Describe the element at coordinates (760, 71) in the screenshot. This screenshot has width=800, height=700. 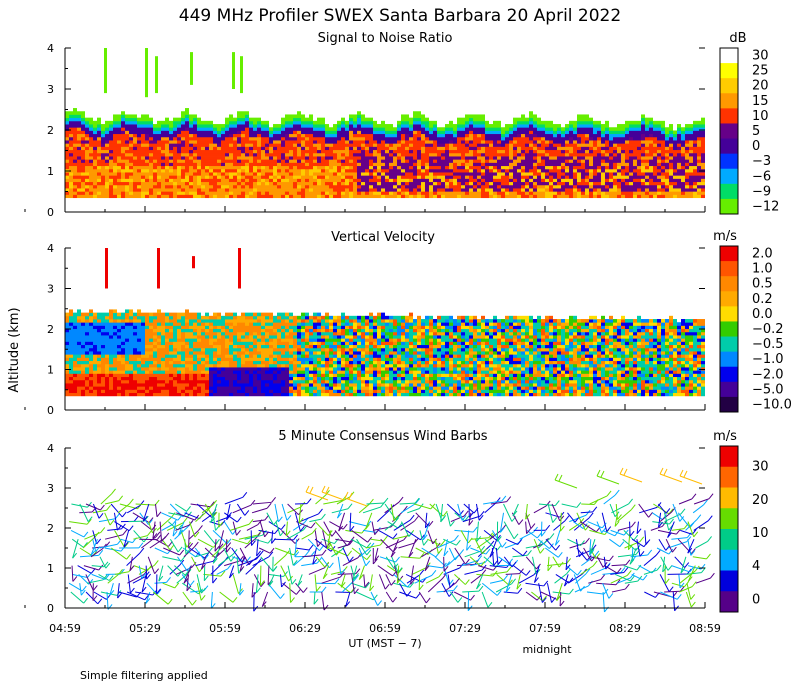
I see `colorbar-label: 25` at that location.